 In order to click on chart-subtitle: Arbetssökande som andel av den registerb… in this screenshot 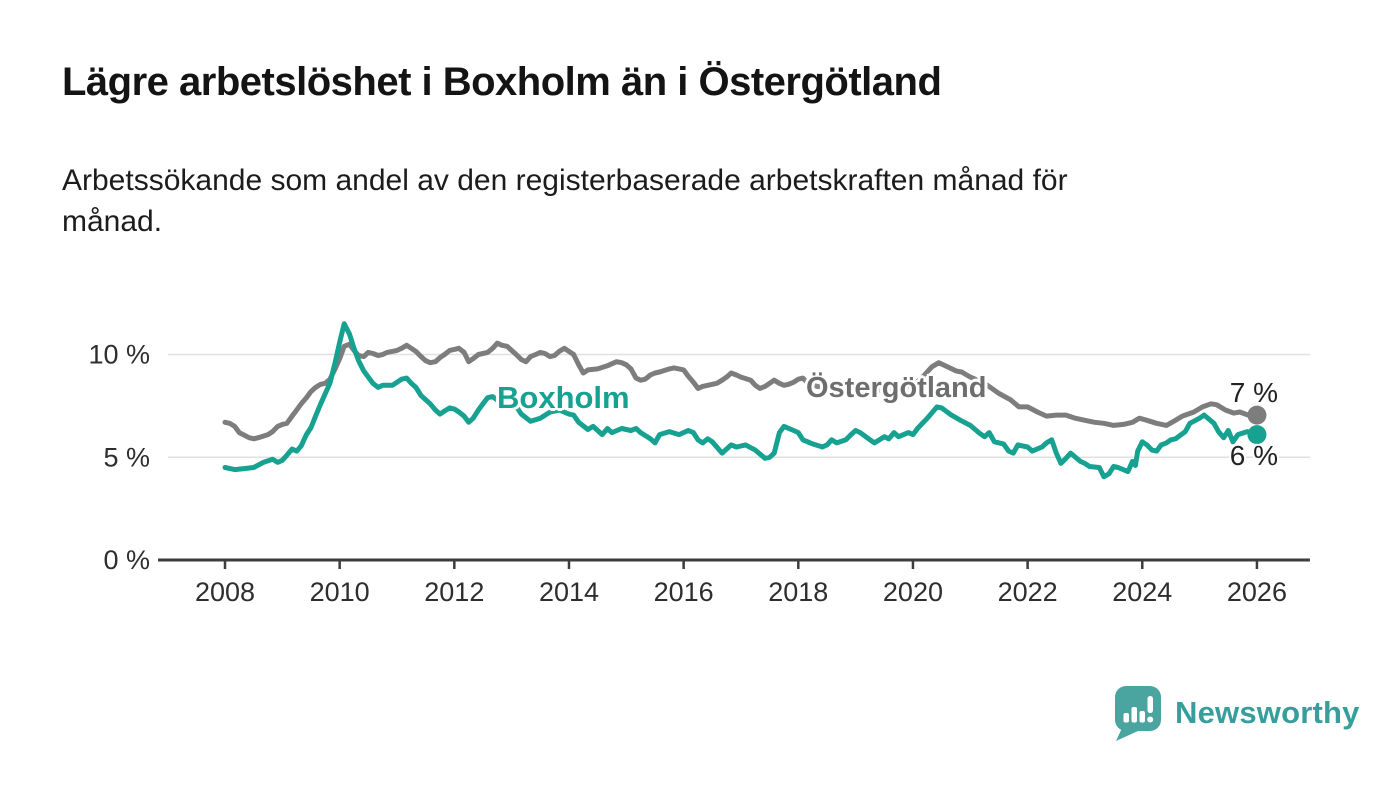, I will do `click(565, 201)`.